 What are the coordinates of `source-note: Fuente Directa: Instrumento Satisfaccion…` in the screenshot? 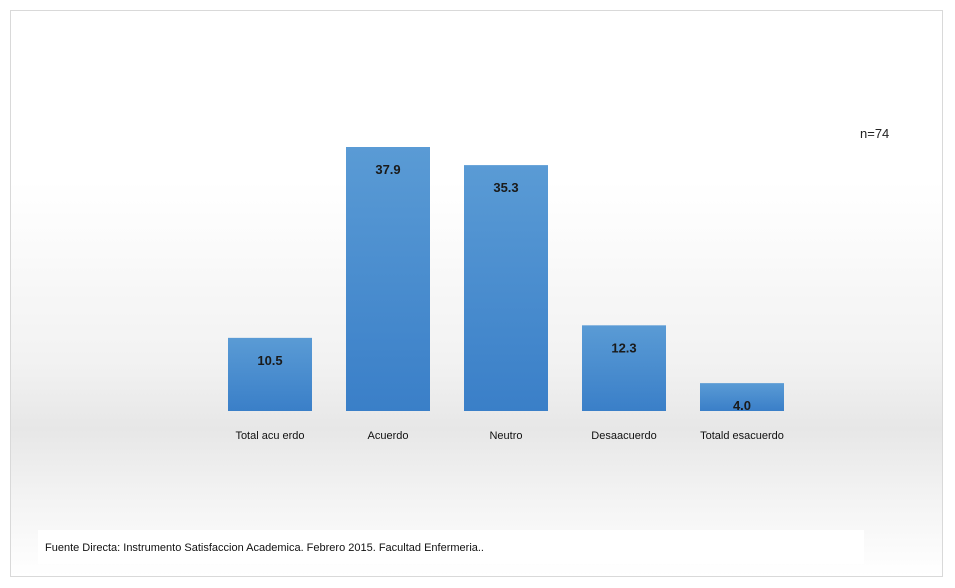 It's located at (264, 548).